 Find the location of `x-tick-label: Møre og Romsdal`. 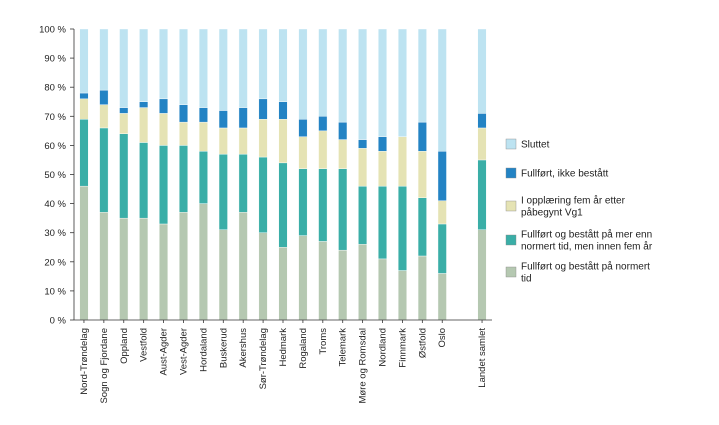

x-tick-label: Møre og Romsdal is located at coordinates (363, 366).